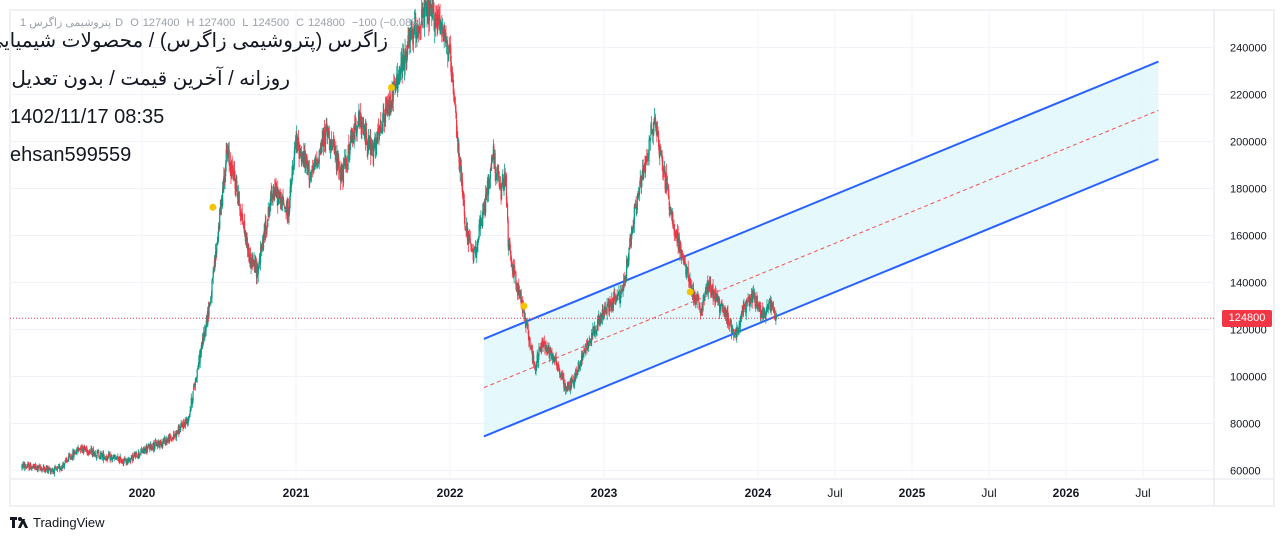  What do you see at coordinates (640, 493) in the screenshot?
I see `time-axis: 2020 2021 2022 2023 2024 Jul 2025 Jul 2026 Jul` at bounding box center [640, 493].